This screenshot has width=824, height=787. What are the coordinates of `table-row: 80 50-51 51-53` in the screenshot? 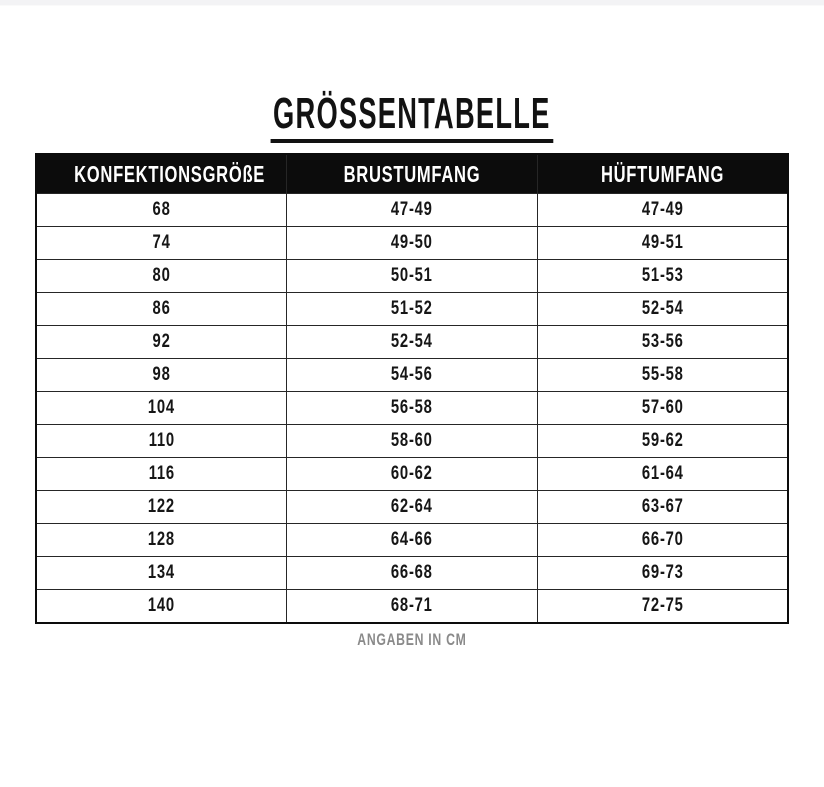 It's located at (412, 276).